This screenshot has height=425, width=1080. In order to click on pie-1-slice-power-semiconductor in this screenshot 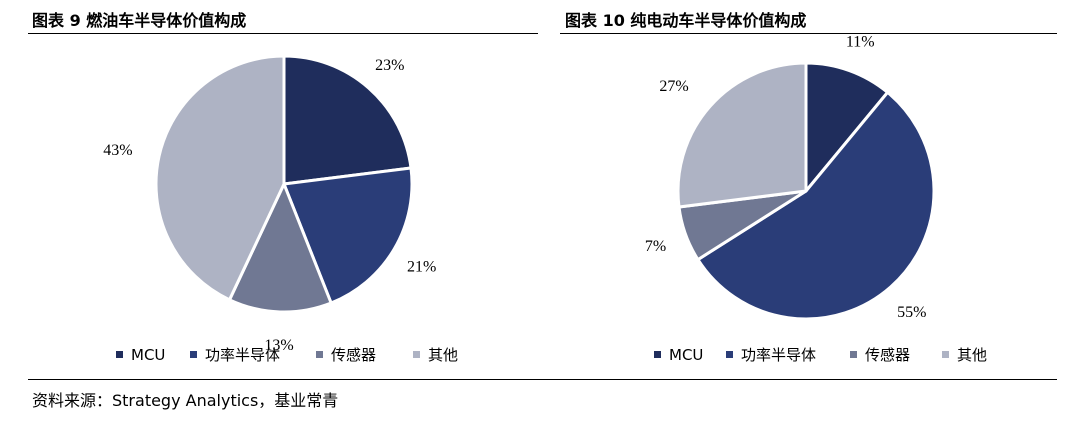, I will do `click(348, 235)`.